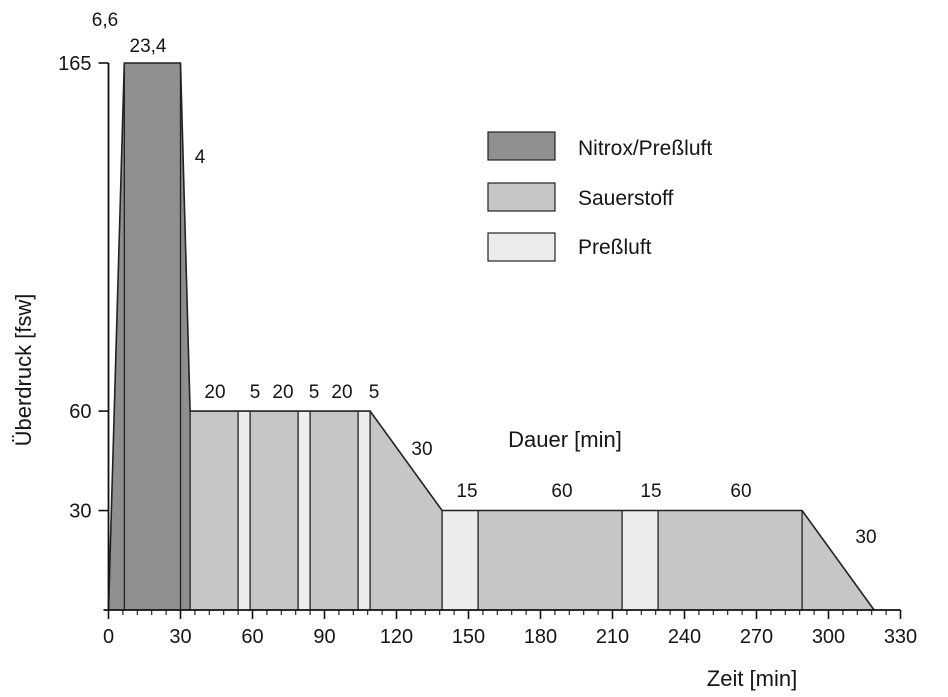  Describe the element at coordinates (396, 637) in the screenshot. I see `x-tick-label: 120` at that location.